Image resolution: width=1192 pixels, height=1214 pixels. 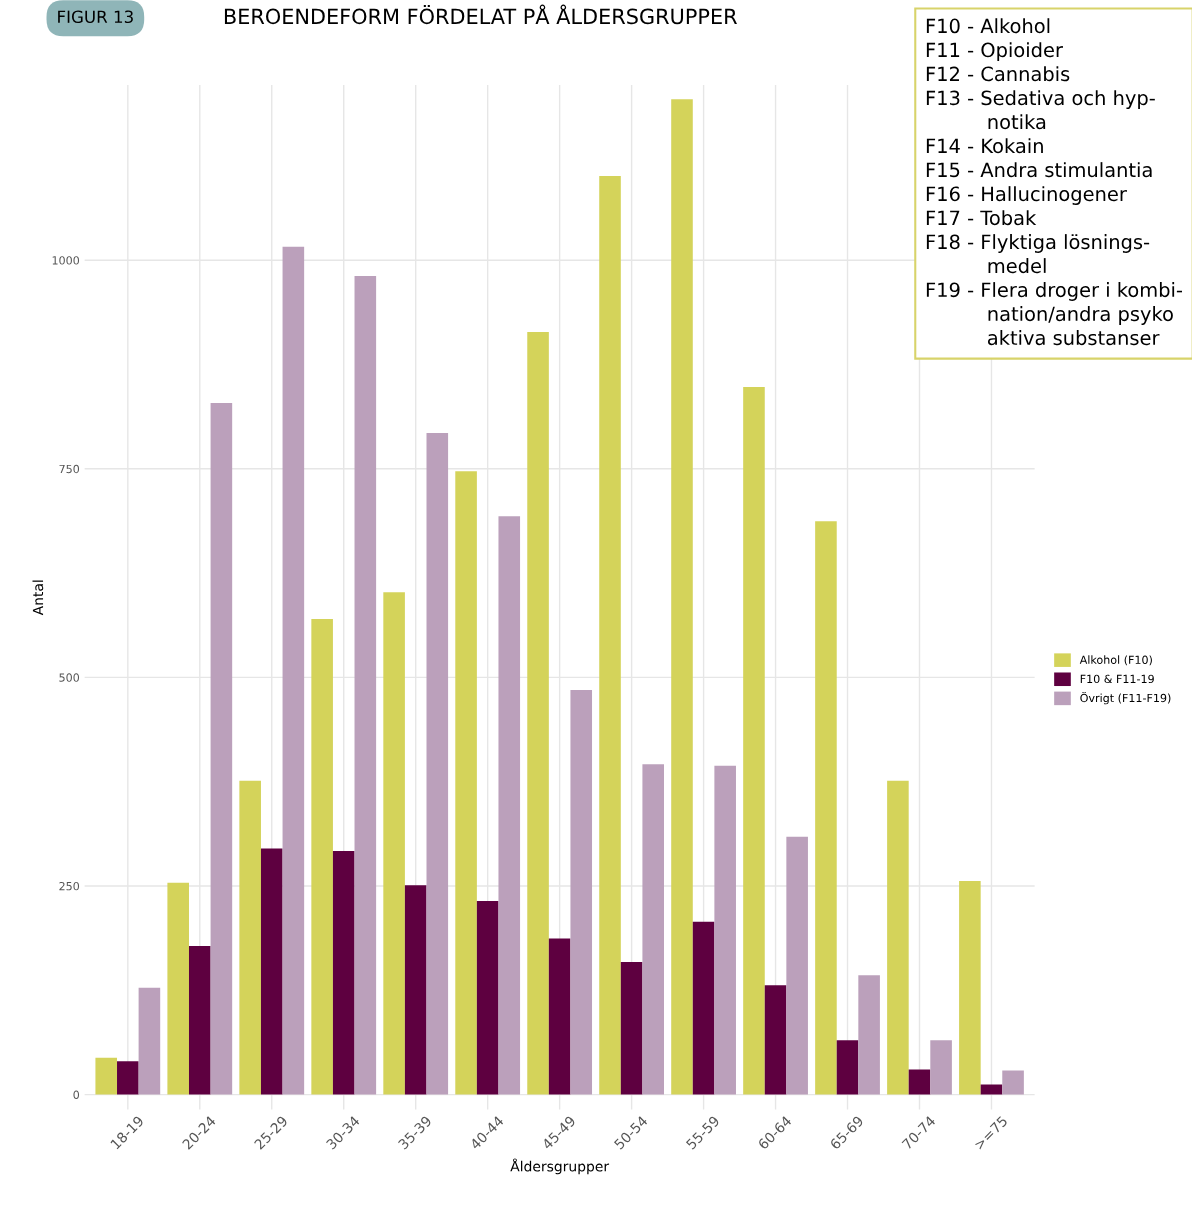 What do you see at coordinates (38, 598) in the screenshot?
I see `y-axis-title: Antal` at bounding box center [38, 598].